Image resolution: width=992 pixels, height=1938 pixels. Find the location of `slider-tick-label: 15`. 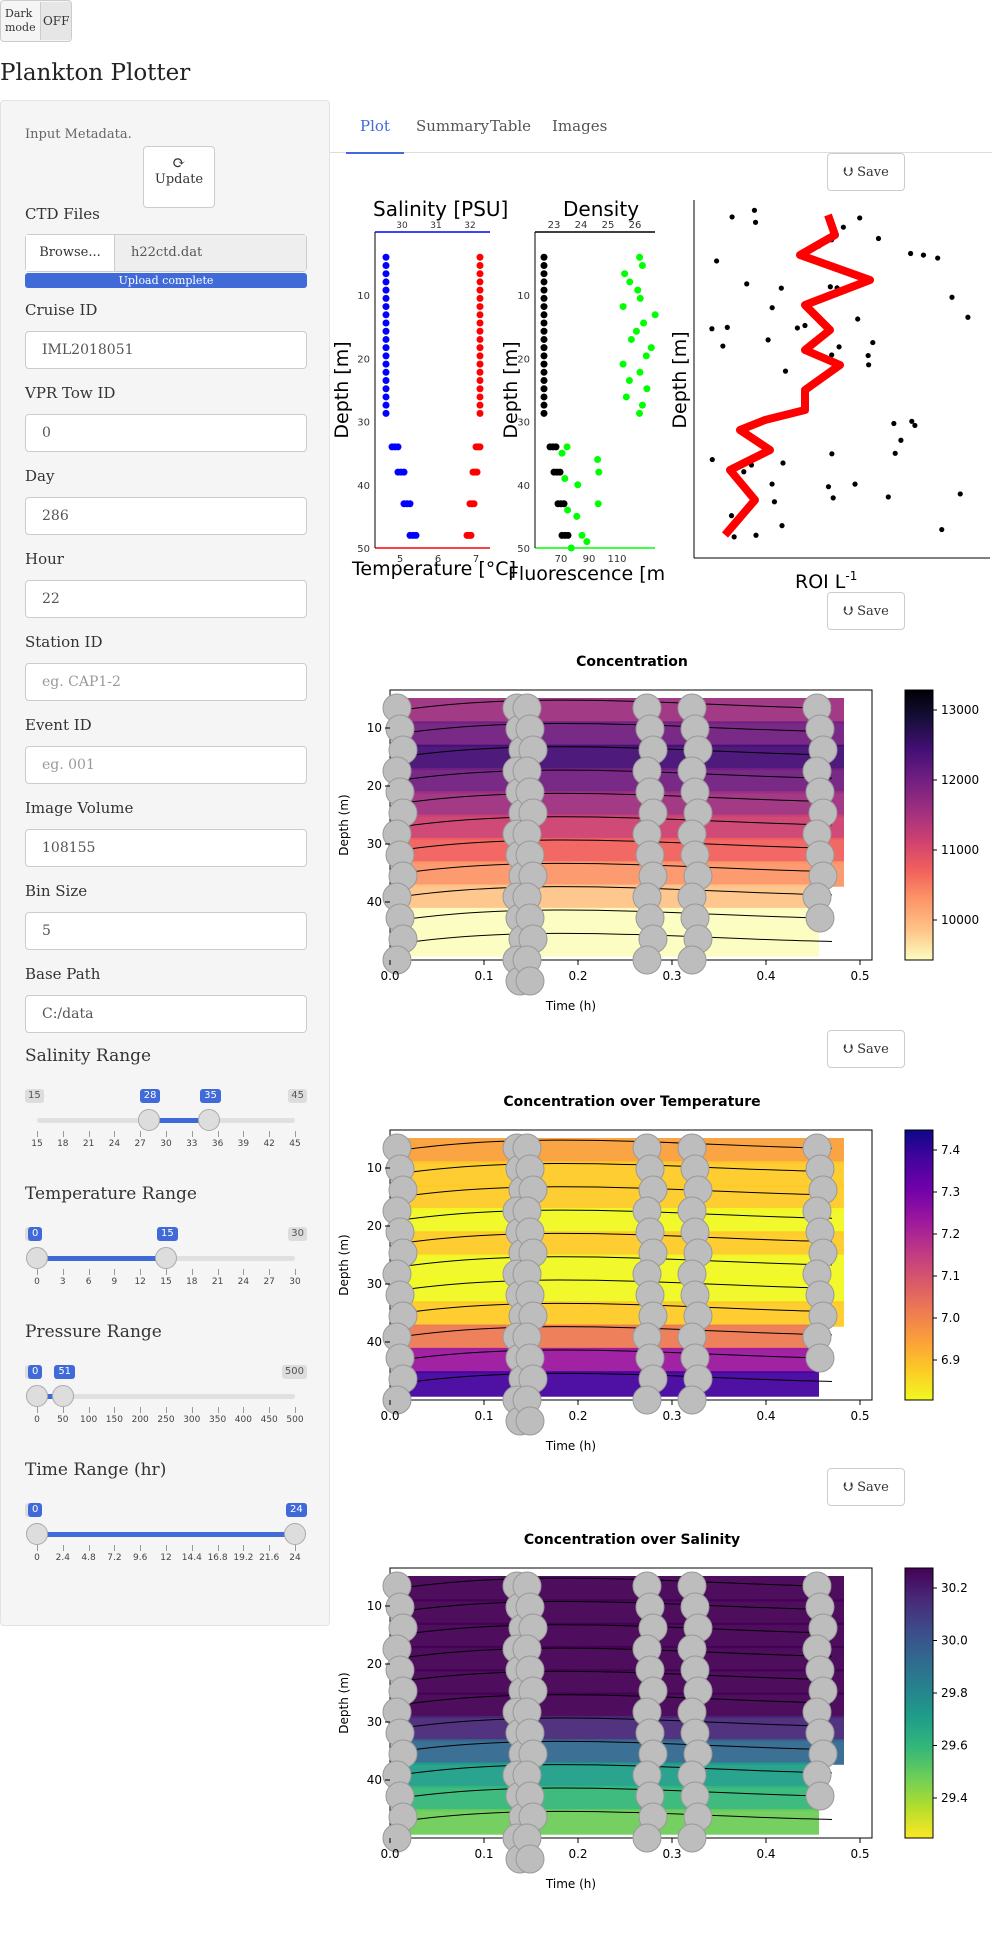

slider-tick-label: 15 is located at coordinates (166, 1282).